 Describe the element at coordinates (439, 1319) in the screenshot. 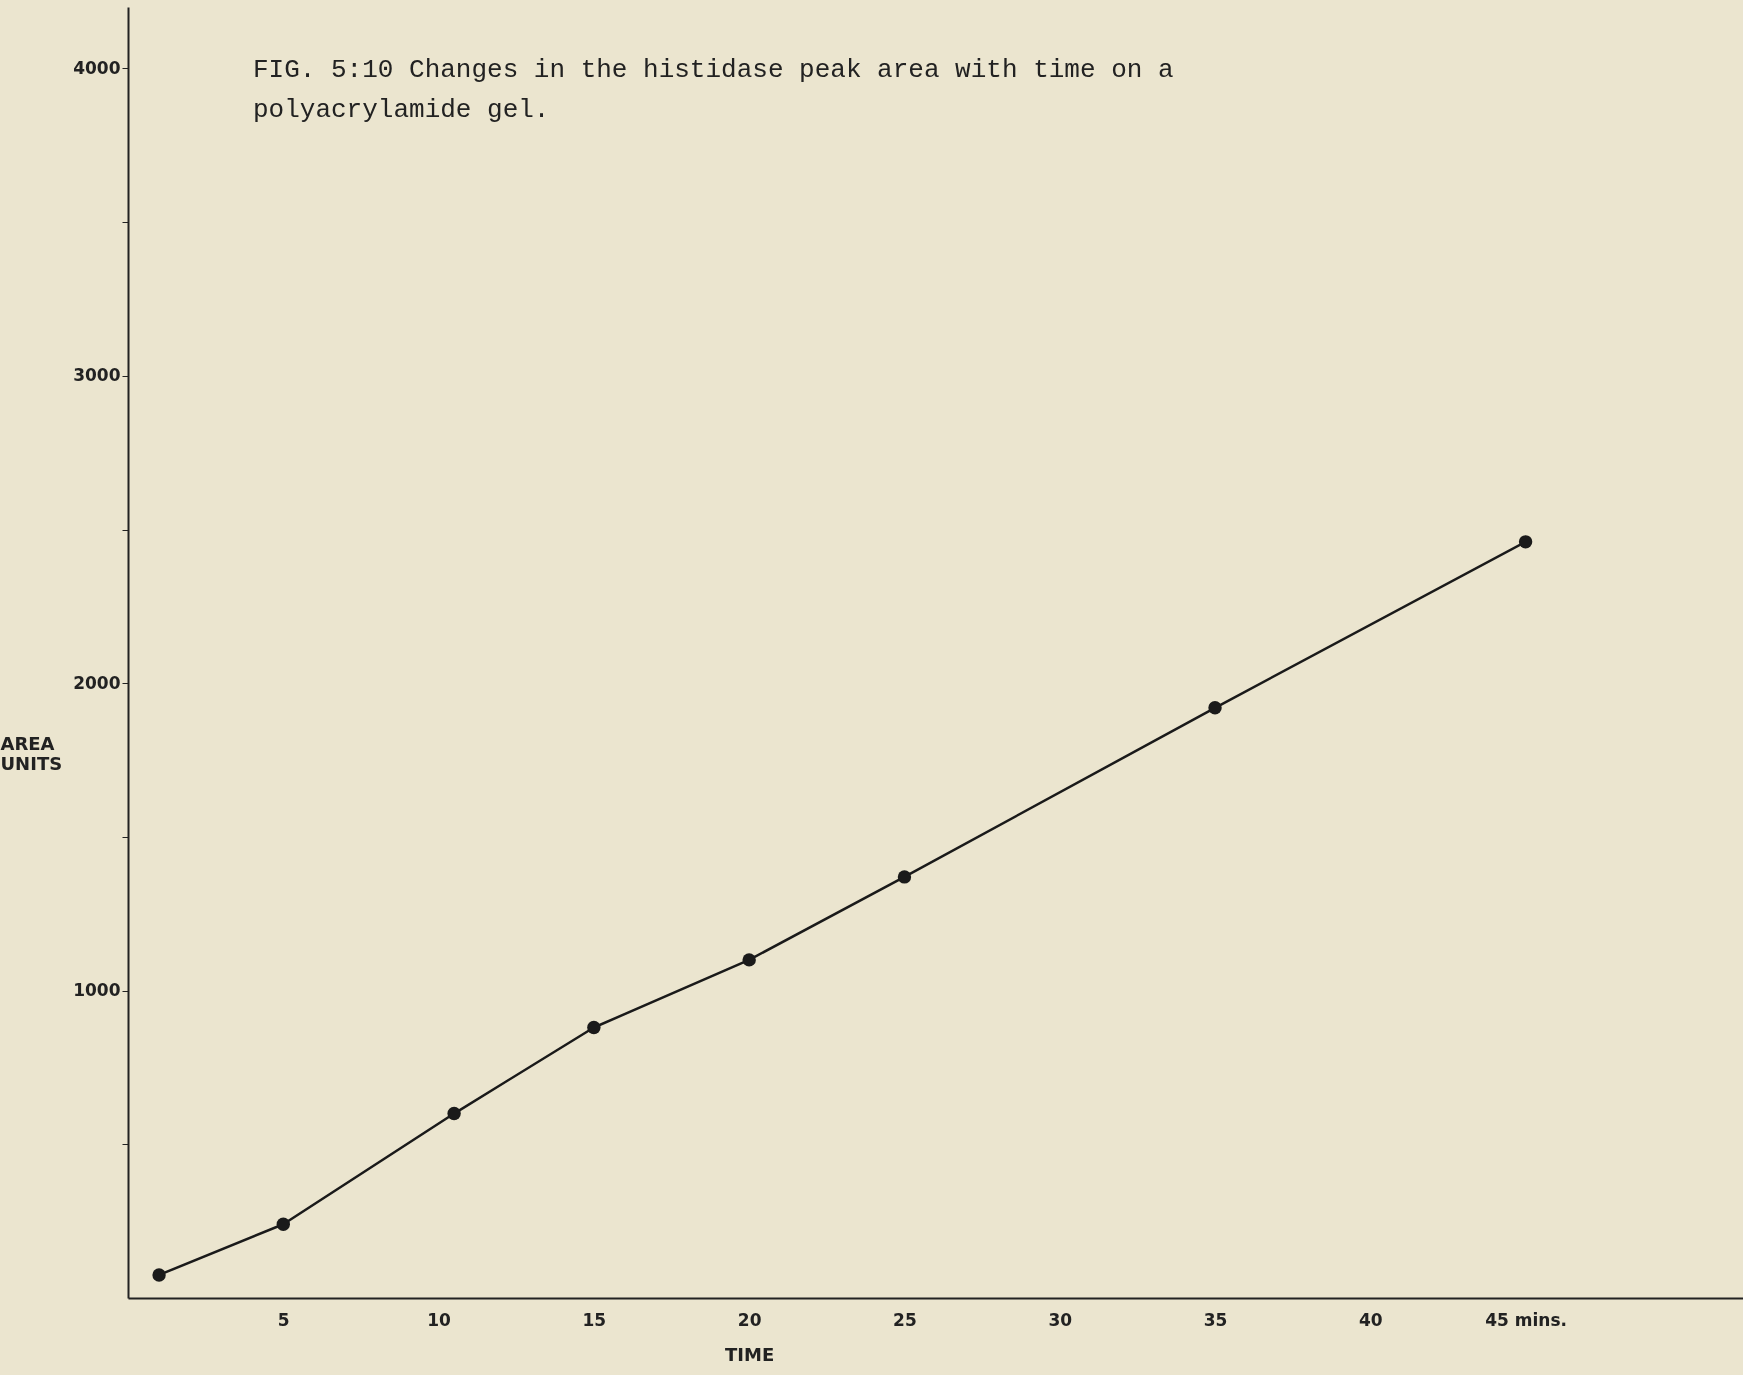

I see `x-tick-label: 10` at that location.